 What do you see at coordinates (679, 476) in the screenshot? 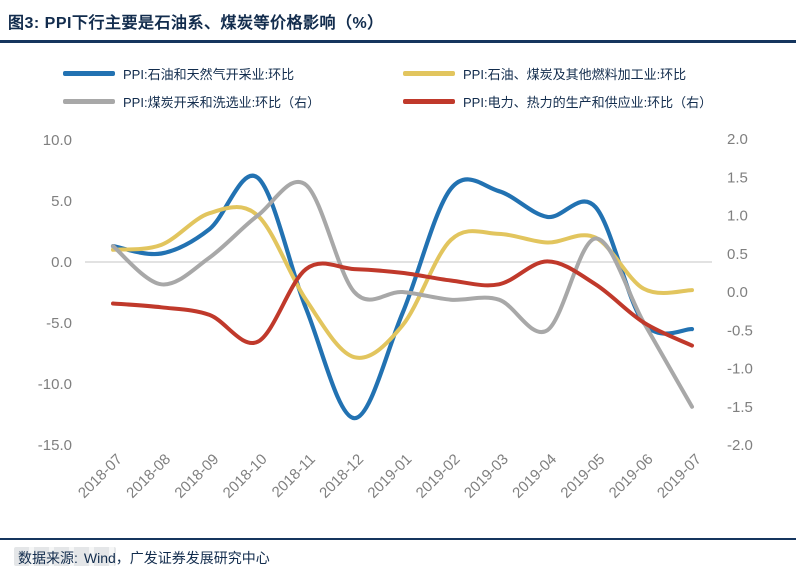
I see `x-axis-tick: 2019-07` at bounding box center [679, 476].